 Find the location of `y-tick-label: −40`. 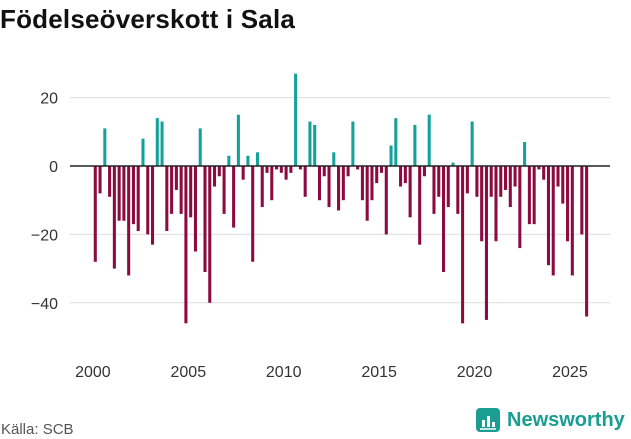

y-tick-label: −40 is located at coordinates (44, 304).